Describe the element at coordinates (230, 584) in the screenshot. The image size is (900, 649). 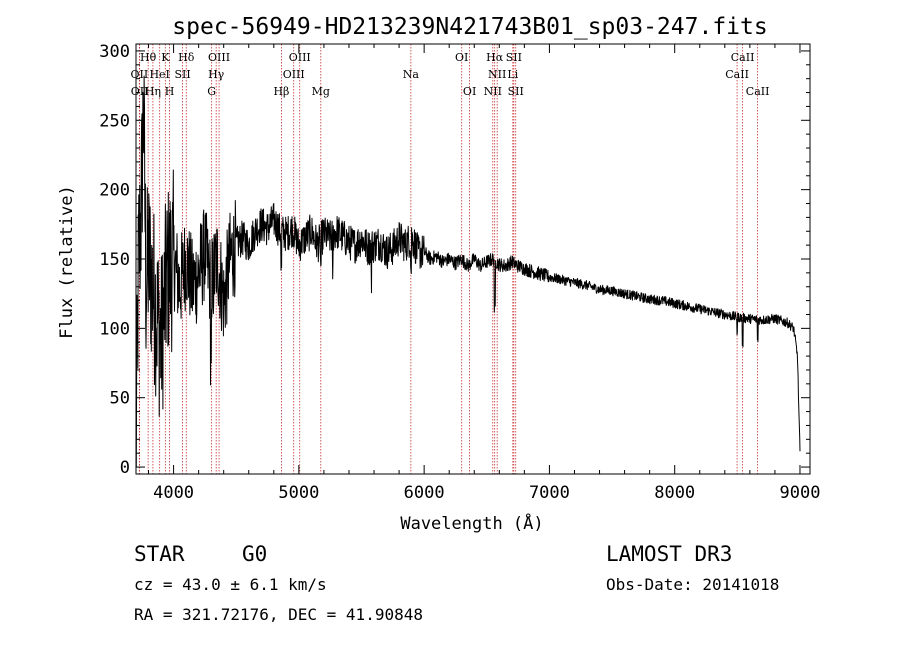
I see `redshift-info: cz = 43.0 ± 6.1 km/s` at that location.